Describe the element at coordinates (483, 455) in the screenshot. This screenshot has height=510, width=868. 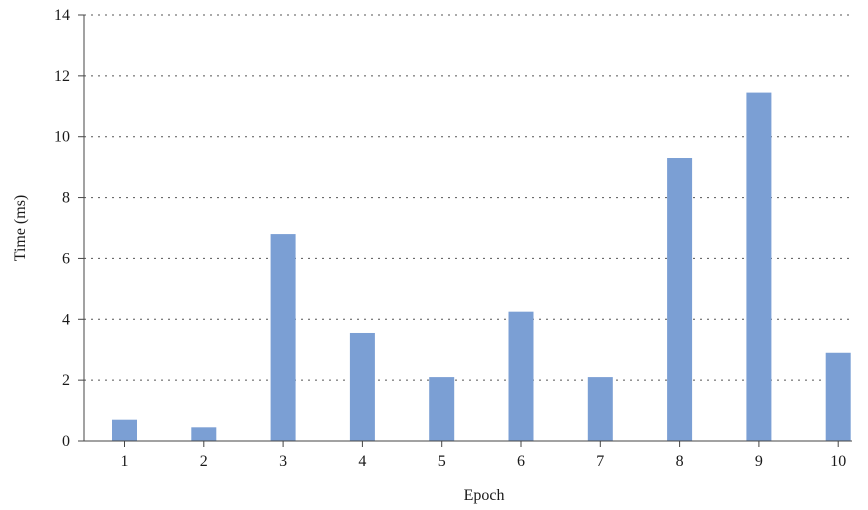
I see `x-axis-ticks: 1 2 3 4 5 6 7 8 9 10` at that location.